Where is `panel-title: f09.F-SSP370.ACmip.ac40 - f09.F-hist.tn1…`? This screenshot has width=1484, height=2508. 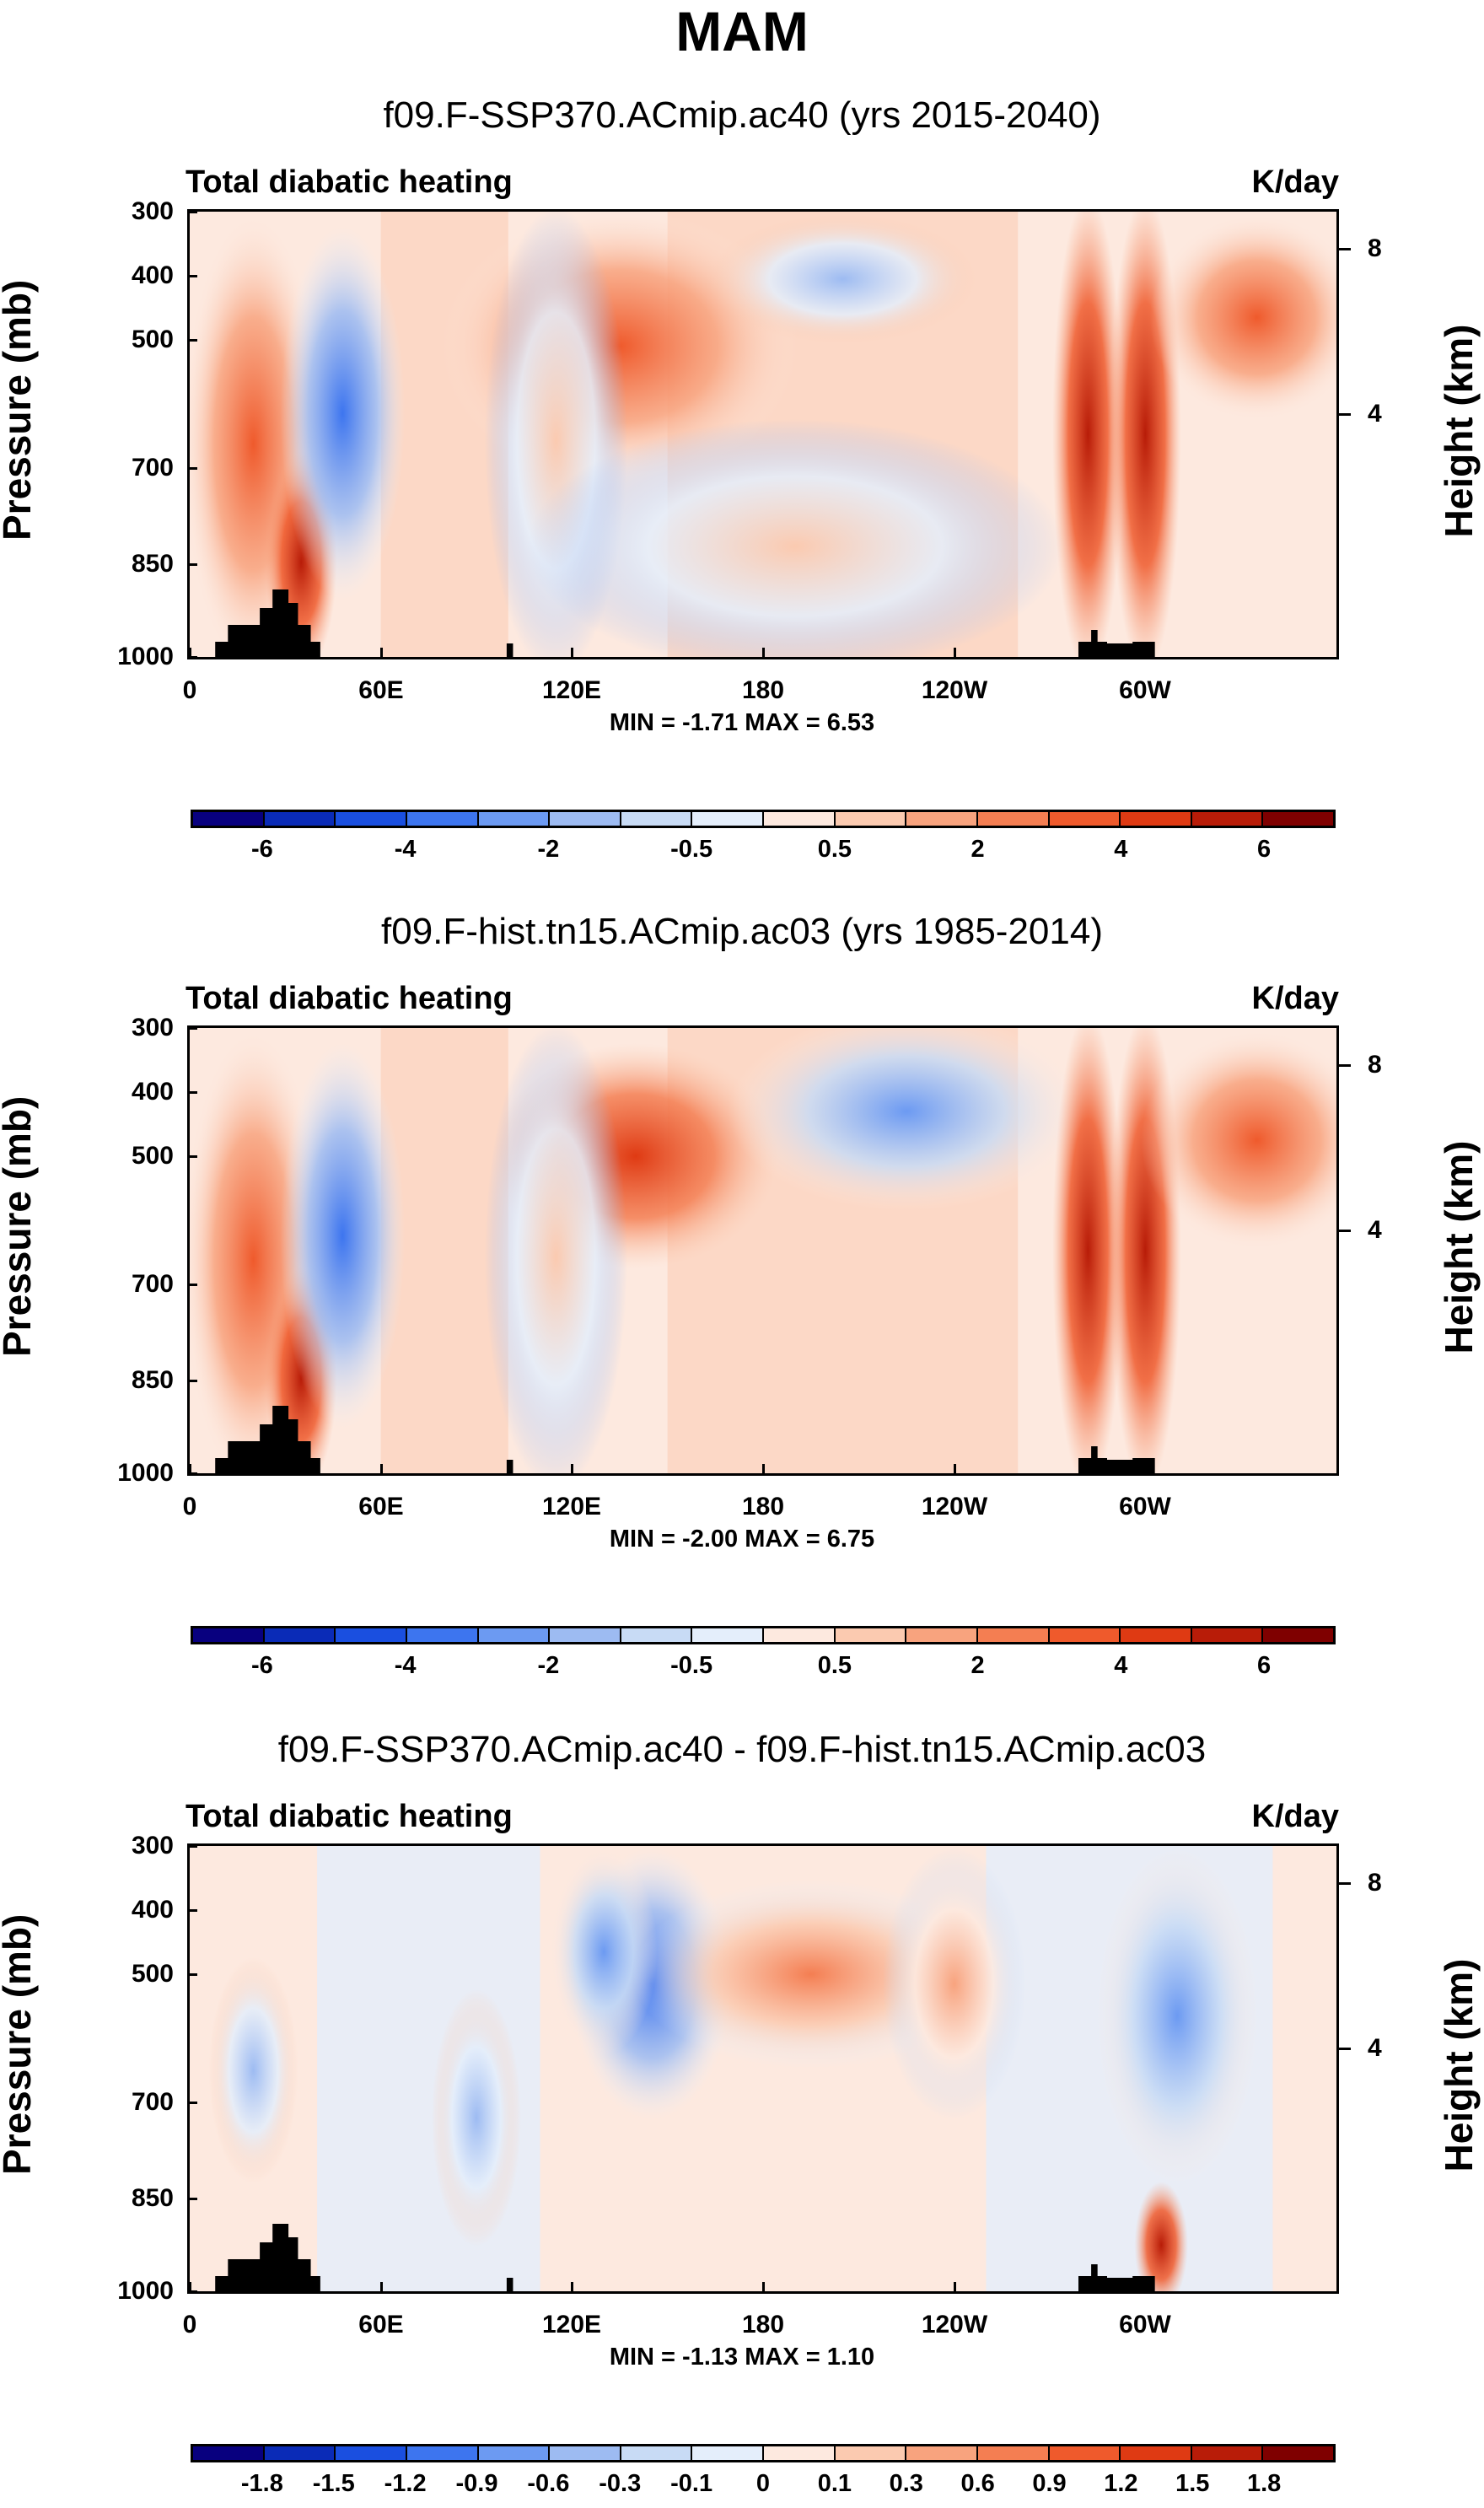
panel-title: f09.F-SSP370.ACmip.ac40 - f09.F-hist.tn1… is located at coordinates (742, 1749).